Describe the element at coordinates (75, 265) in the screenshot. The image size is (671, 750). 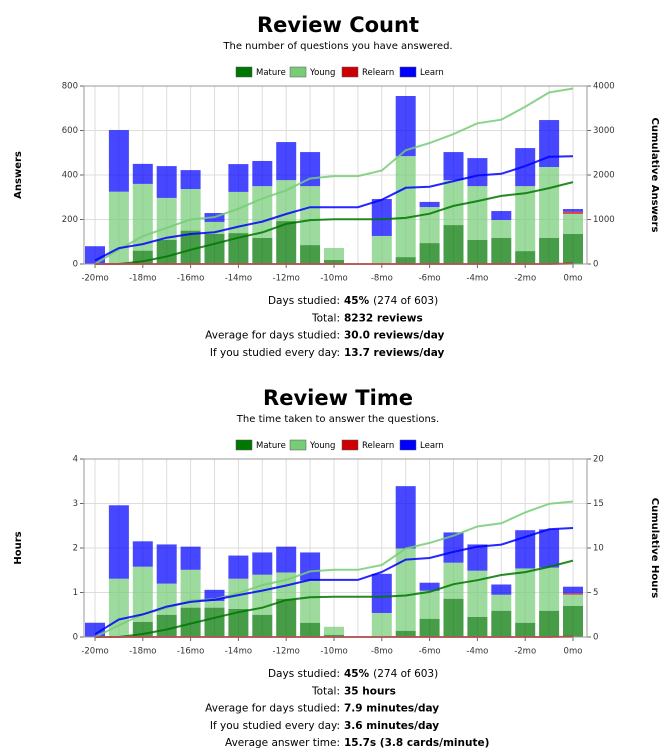
I see `y-tick-label: 0` at that location.